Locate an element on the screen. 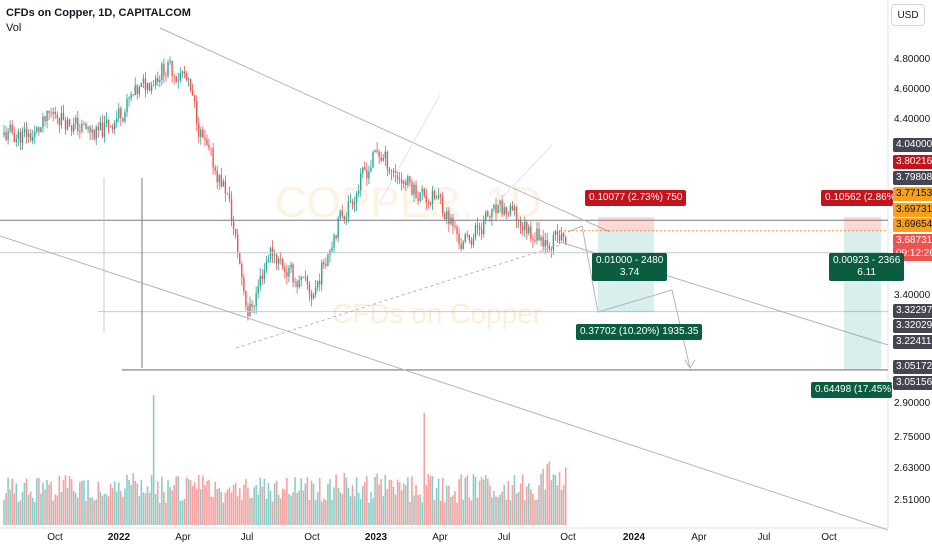 The image size is (932, 550). price-label: 3.32297 is located at coordinates (912, 311).